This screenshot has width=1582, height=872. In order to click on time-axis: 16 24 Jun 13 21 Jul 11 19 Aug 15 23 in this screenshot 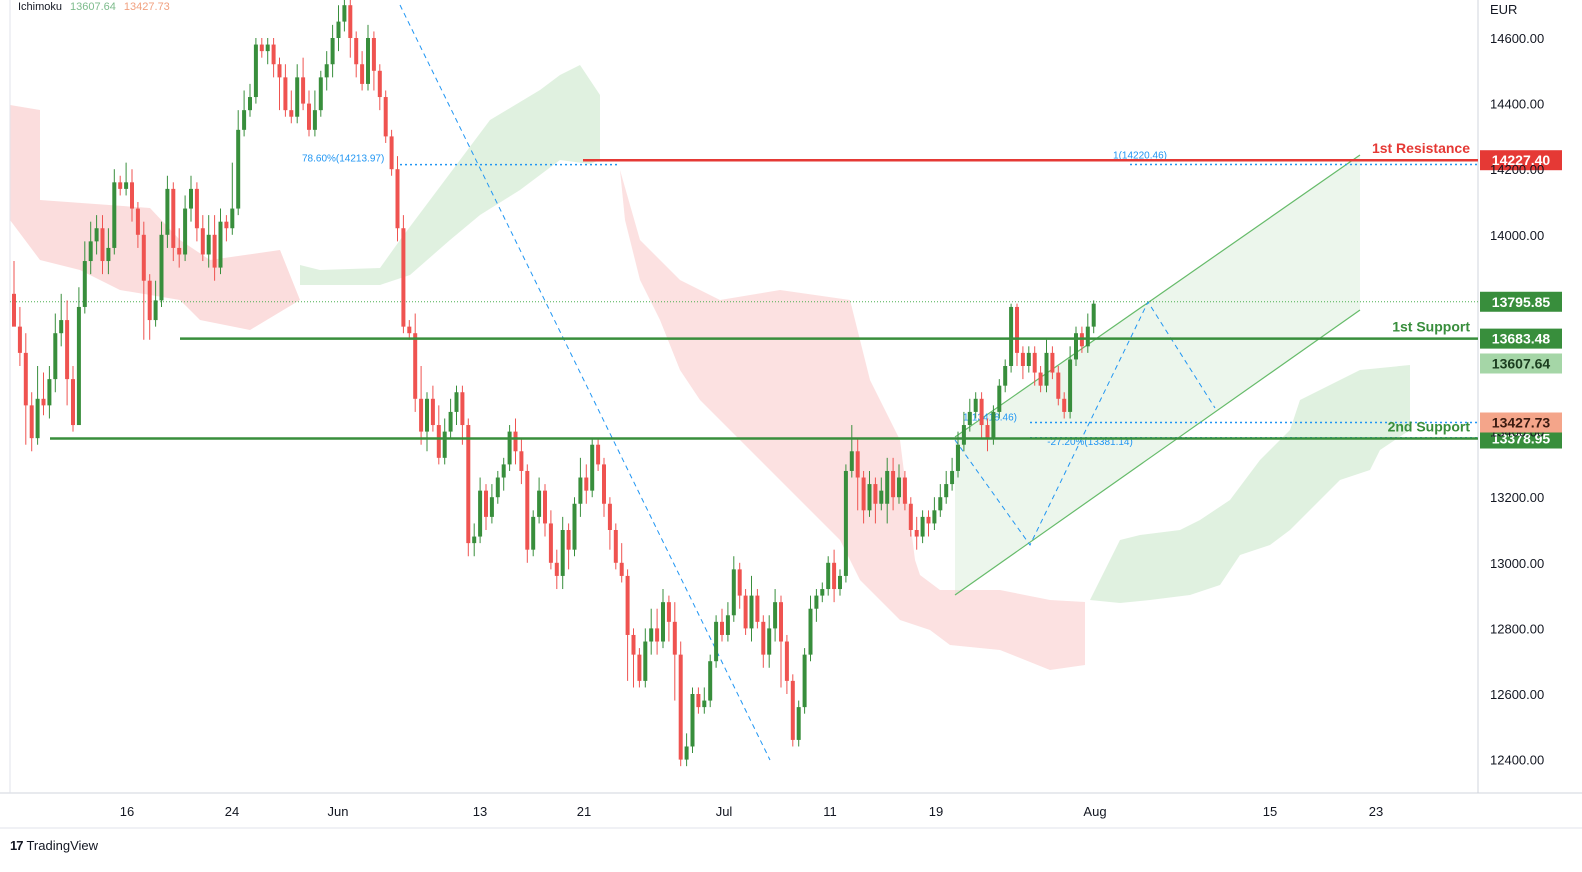, I will do `click(751, 811)`.